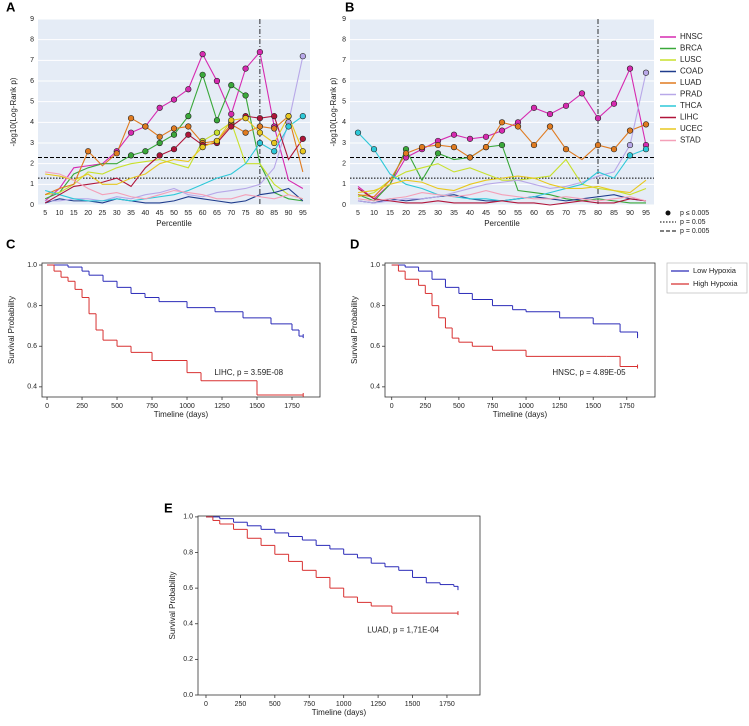 This screenshot has width=749, height=726. I want to click on x-tick-label: 1000, so click(526, 406).